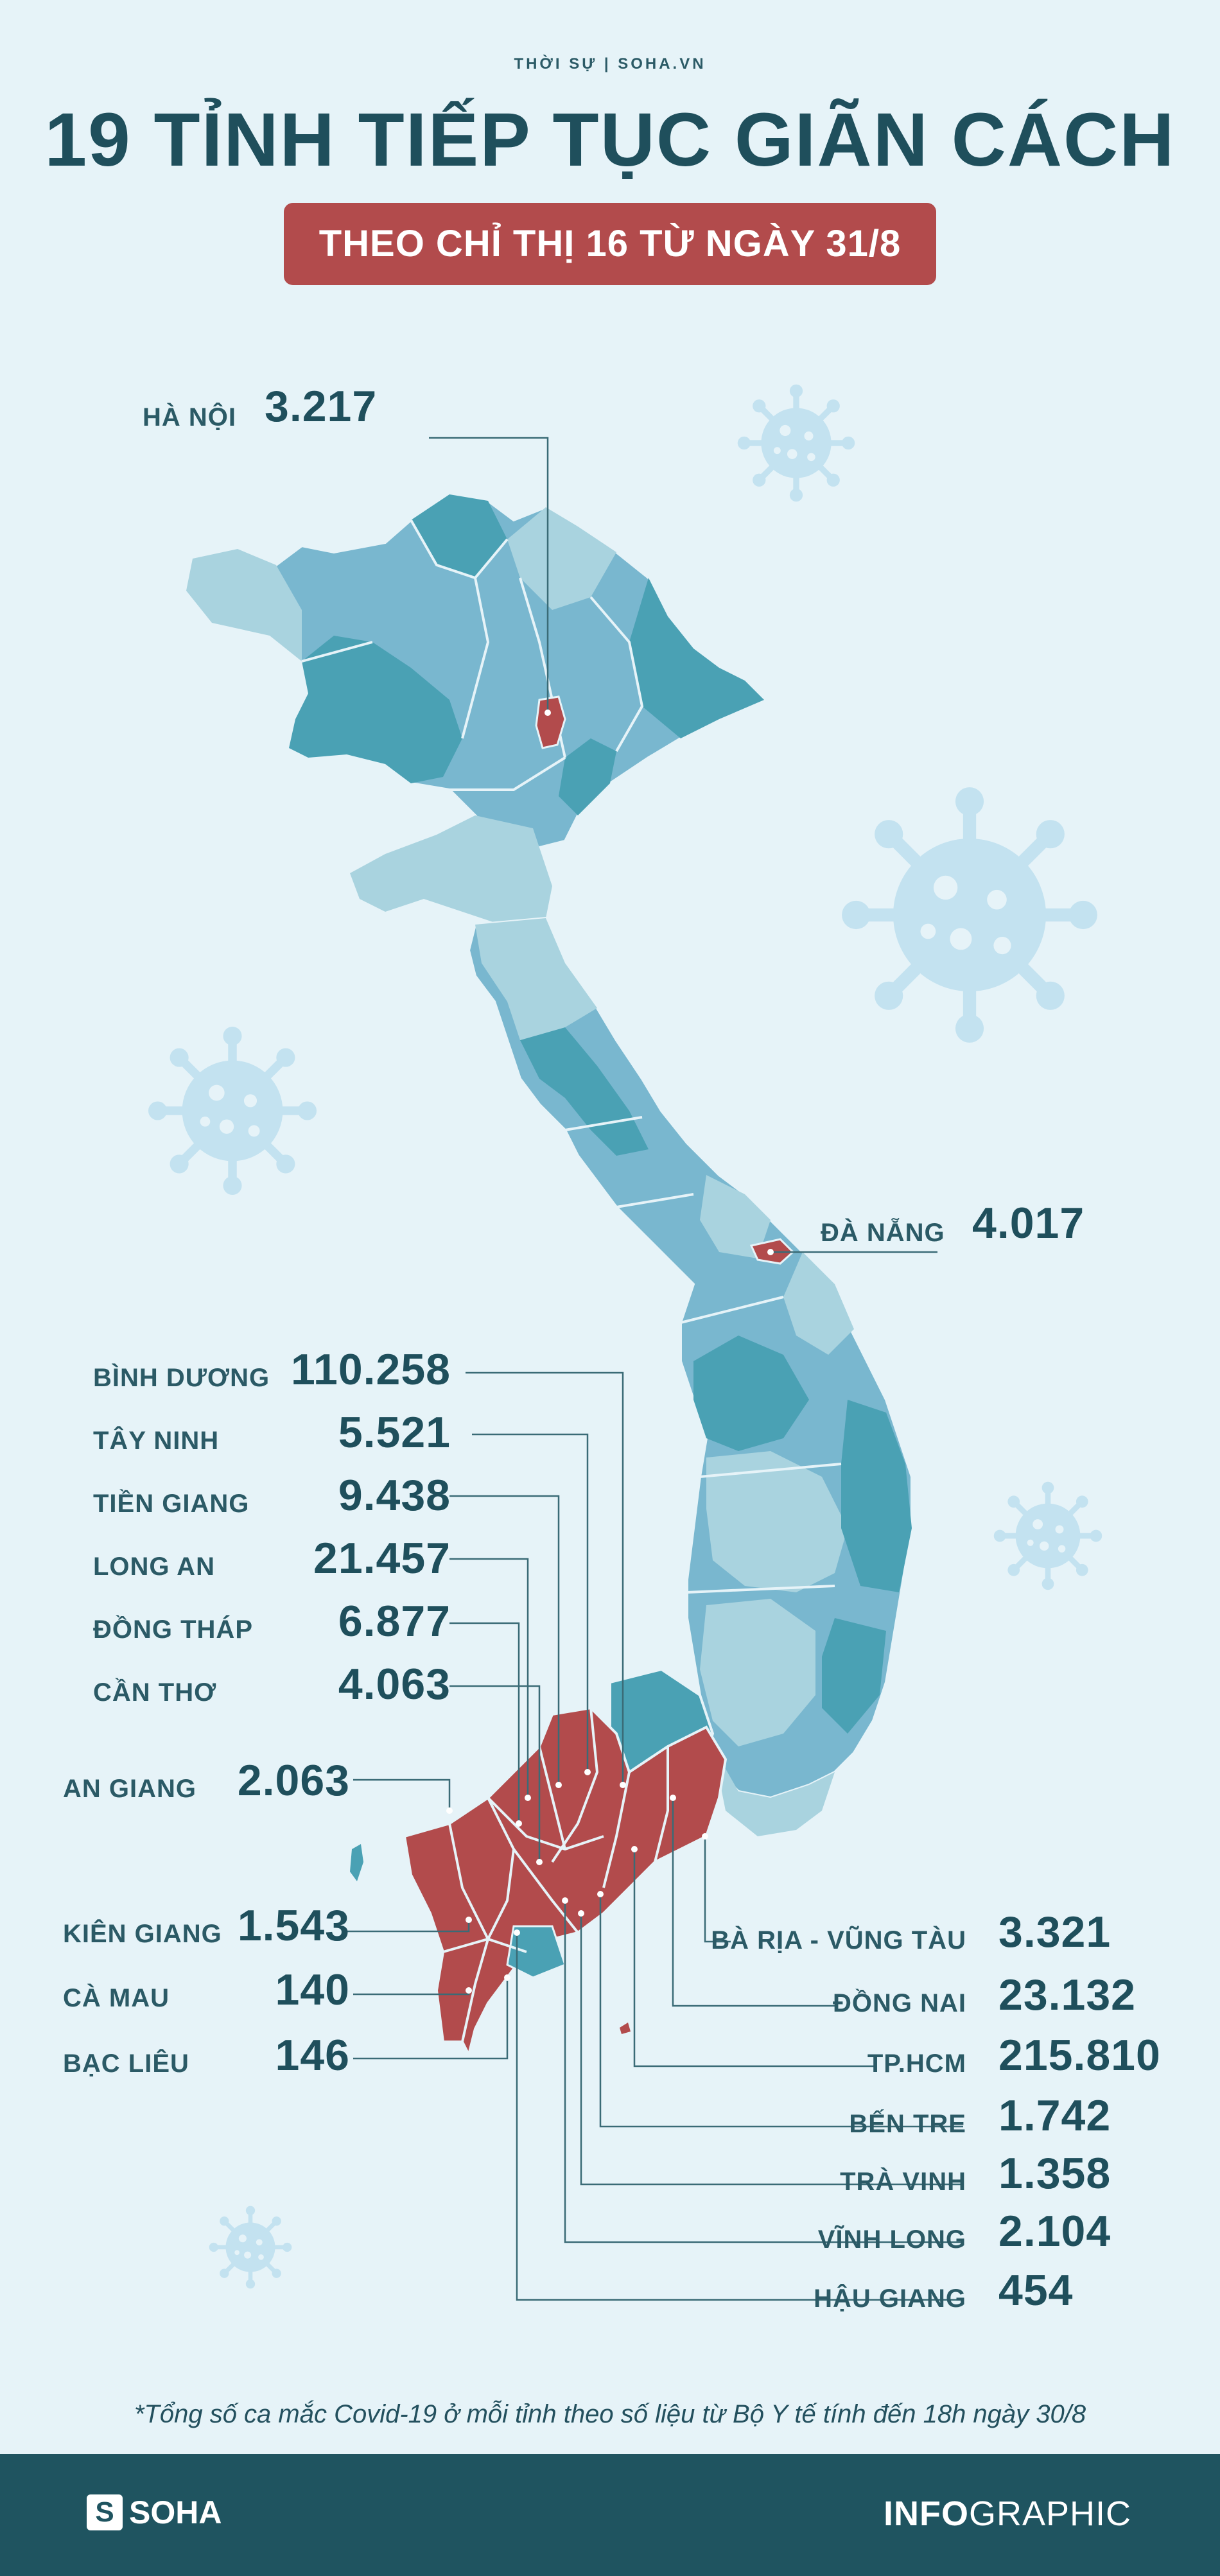 The image size is (1220, 2576). I want to click on province-label-bac-lieu: BẠC LIÊU, so click(126, 2063).